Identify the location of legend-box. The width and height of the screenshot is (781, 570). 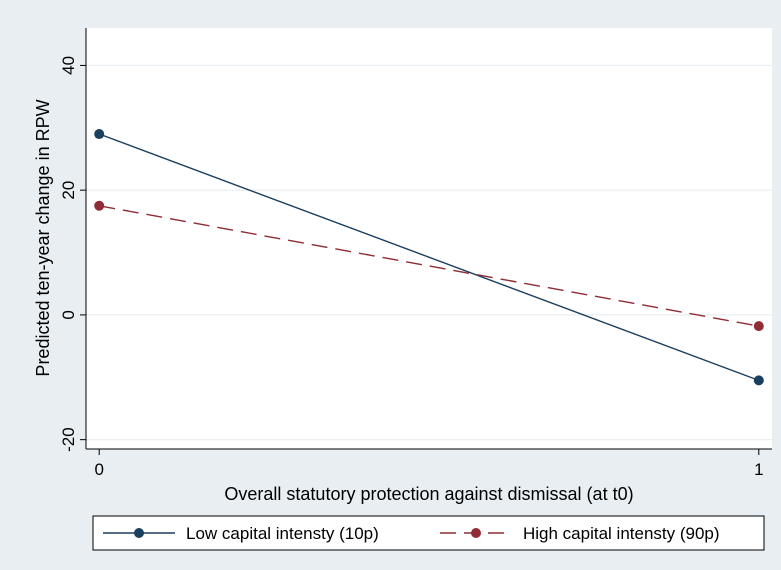
(428, 533).